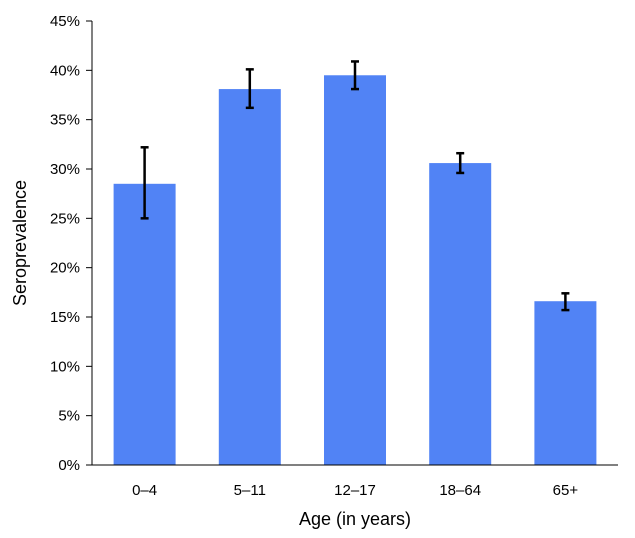 The image size is (635, 538). I want to click on y-tick-label: 5%, so click(69, 416).